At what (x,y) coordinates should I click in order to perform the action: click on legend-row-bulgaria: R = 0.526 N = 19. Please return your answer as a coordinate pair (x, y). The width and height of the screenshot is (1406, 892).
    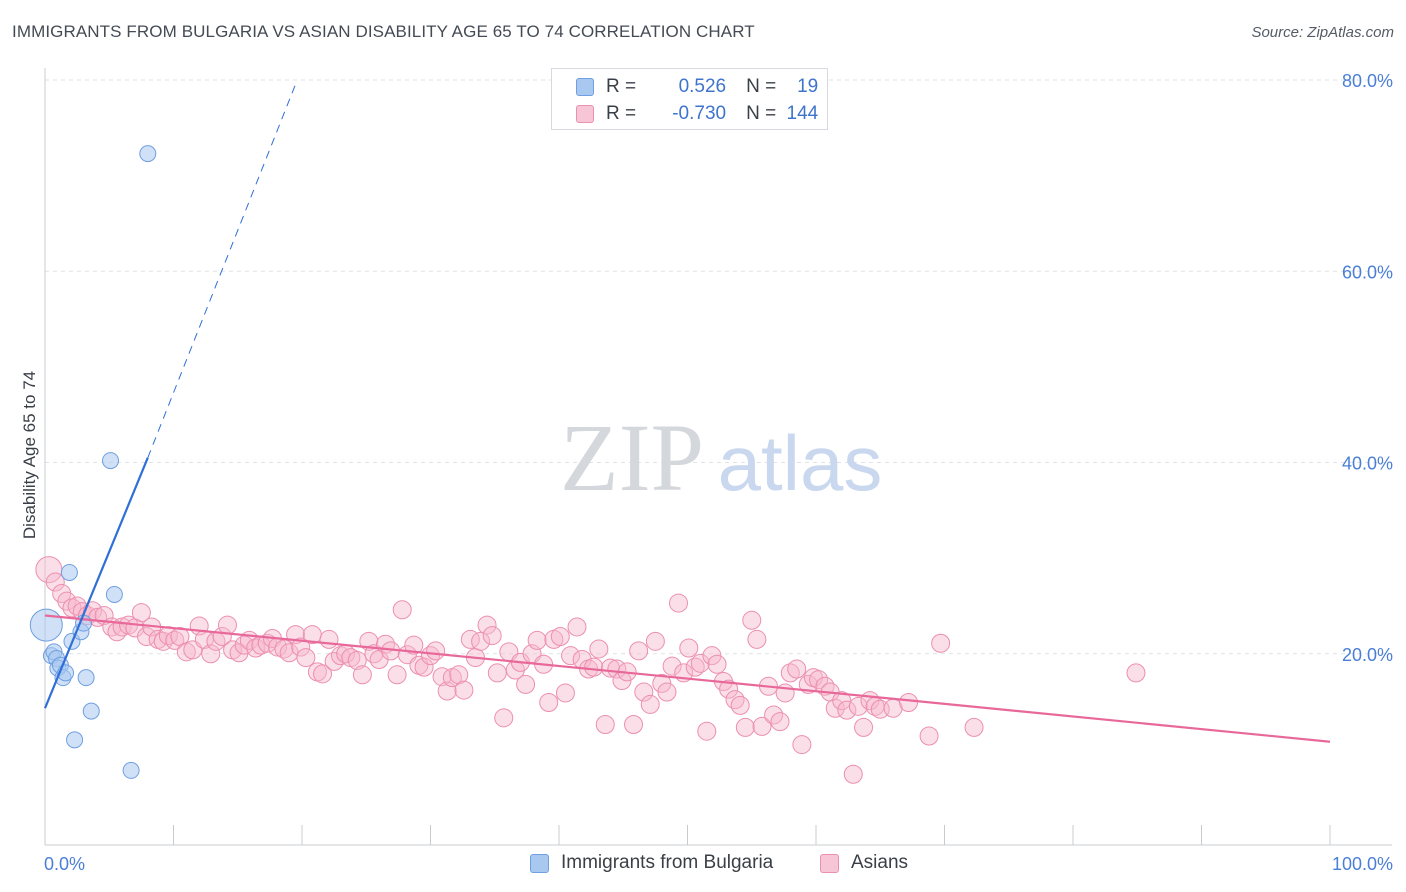
    Looking at the image, I should click on (685, 87).